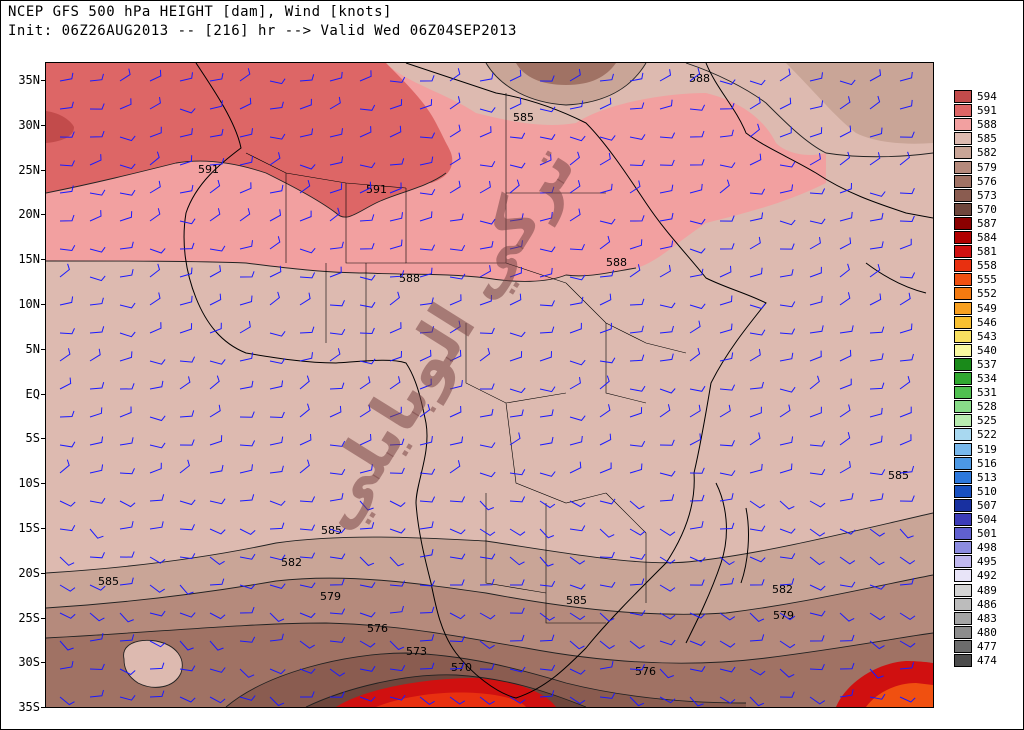  Describe the element at coordinates (645, 671) in the screenshot. I see `contour-label: 576` at that location.